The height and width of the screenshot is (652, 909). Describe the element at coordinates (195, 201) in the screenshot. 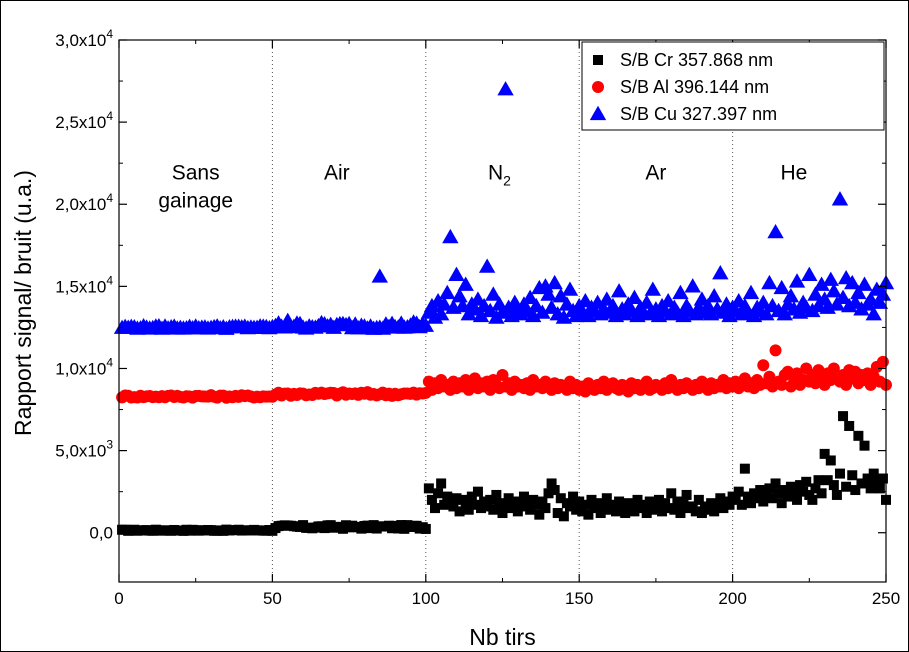

I see `region-label: gainage` at that location.